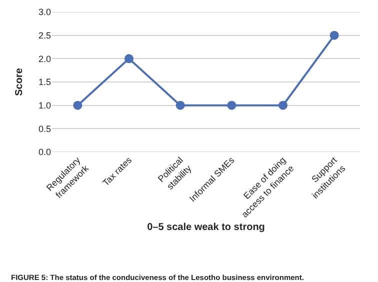 This screenshot has width=378, height=282. I want to click on y-tick-label: 0.5, so click(44, 129).